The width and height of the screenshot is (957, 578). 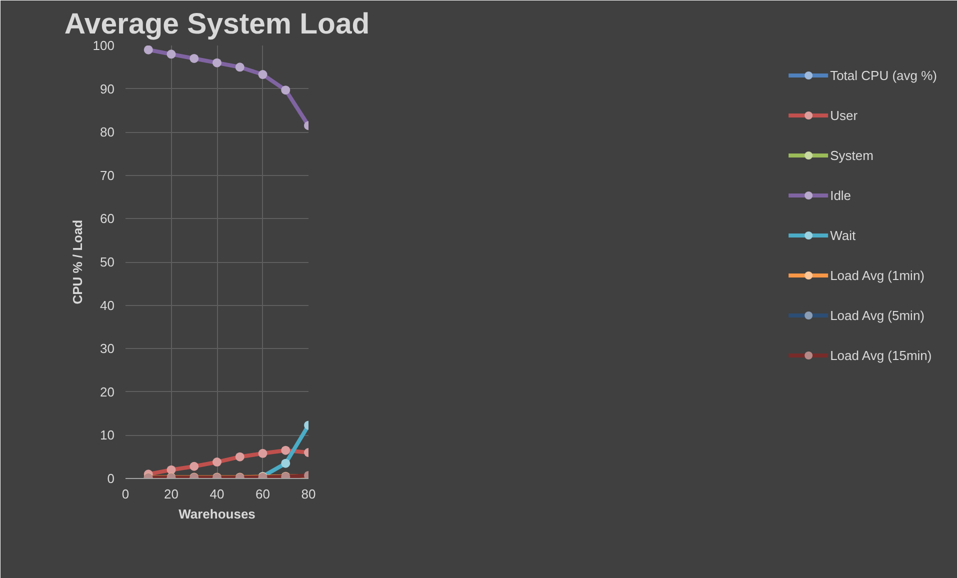 I want to click on x-tick-label: 80, so click(x=308, y=494).